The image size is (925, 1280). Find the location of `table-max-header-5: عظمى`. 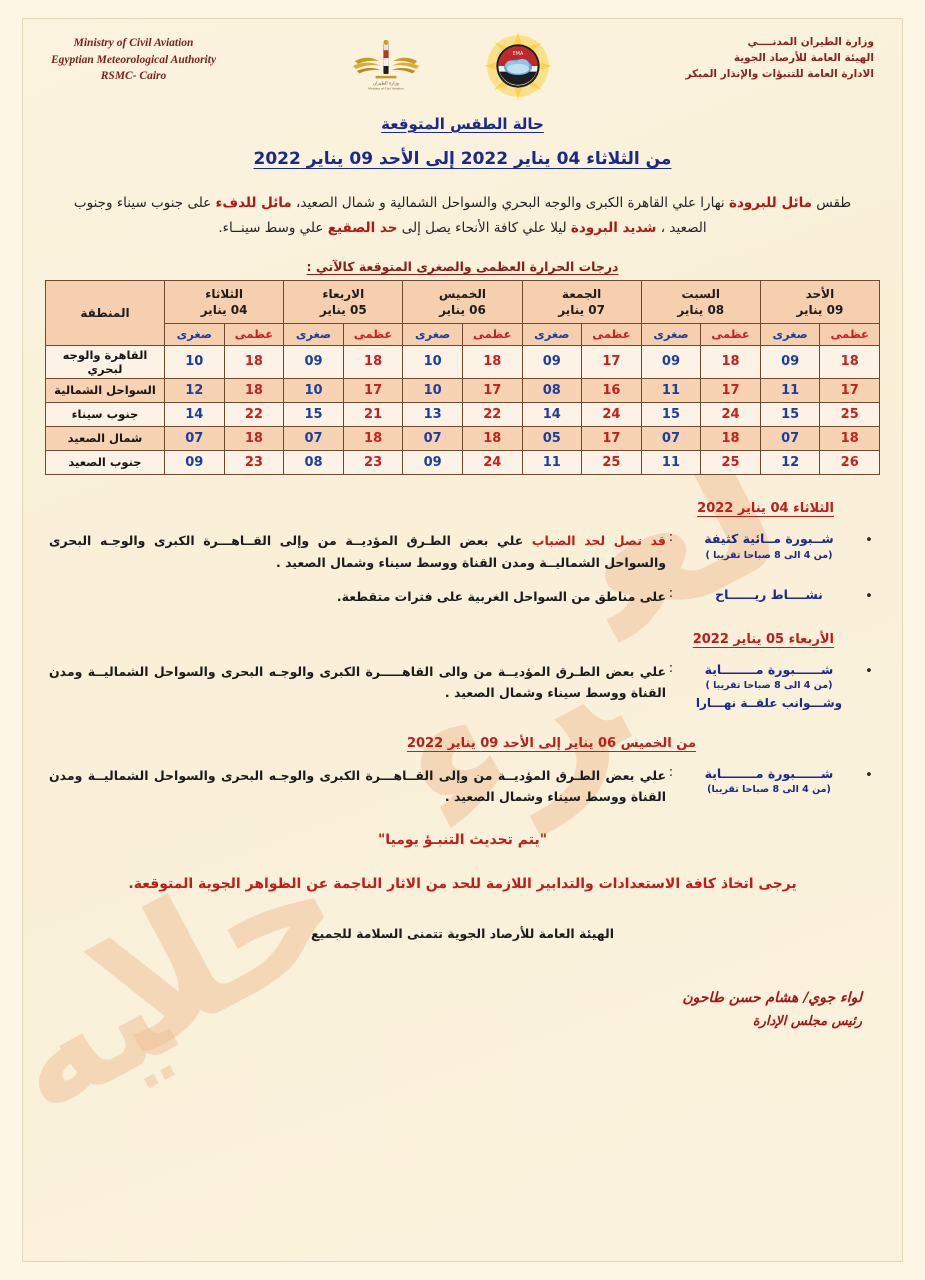

table-max-header-5: عظمى is located at coordinates (254, 334).